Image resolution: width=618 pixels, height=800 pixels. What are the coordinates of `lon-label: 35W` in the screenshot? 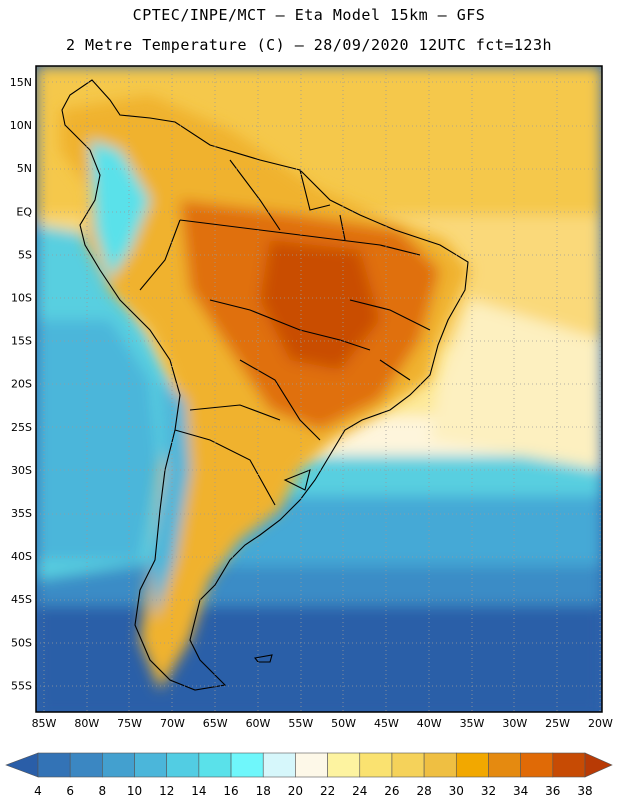 It's located at (472, 723).